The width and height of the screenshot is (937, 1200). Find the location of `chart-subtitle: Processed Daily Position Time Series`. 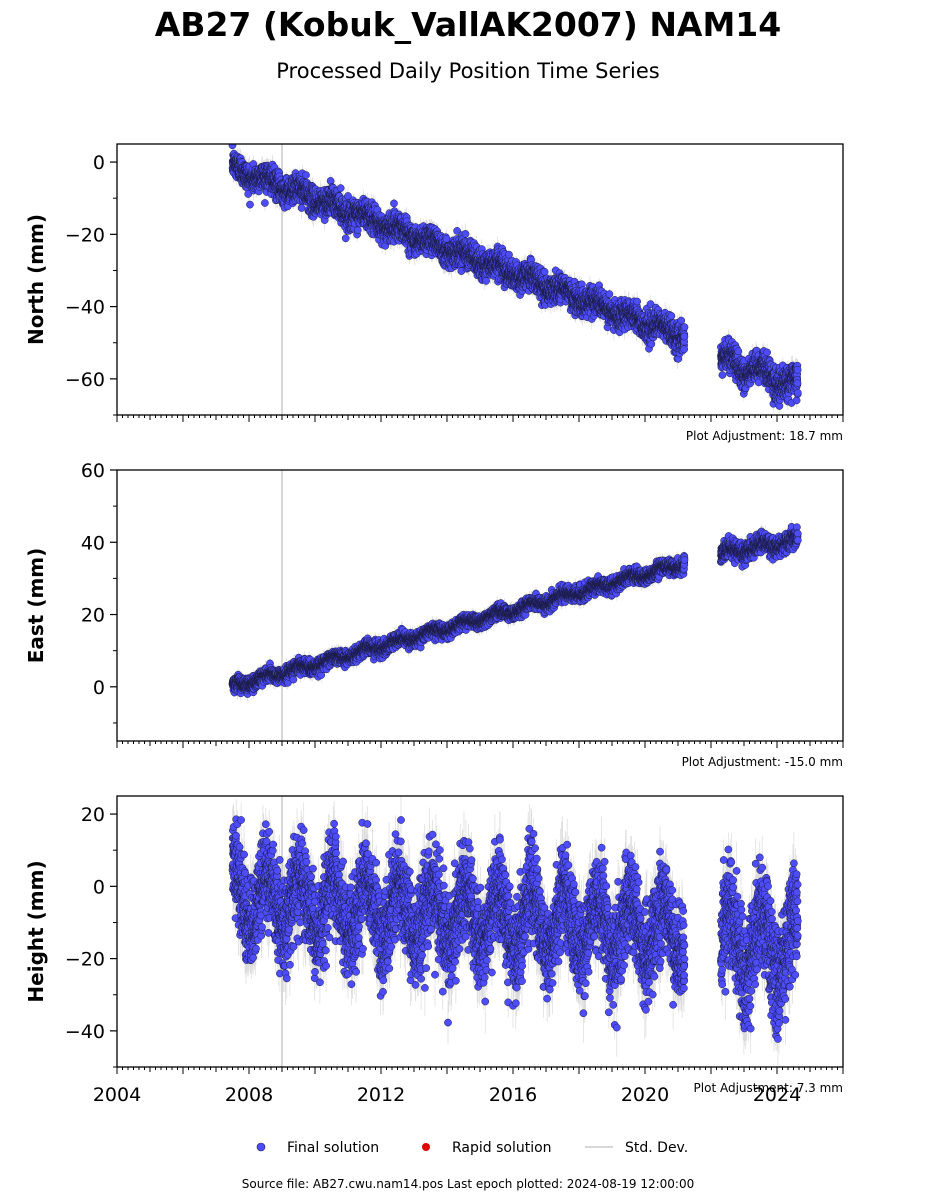

chart-subtitle: Processed Daily Position Time Series is located at coordinates (468, 71).